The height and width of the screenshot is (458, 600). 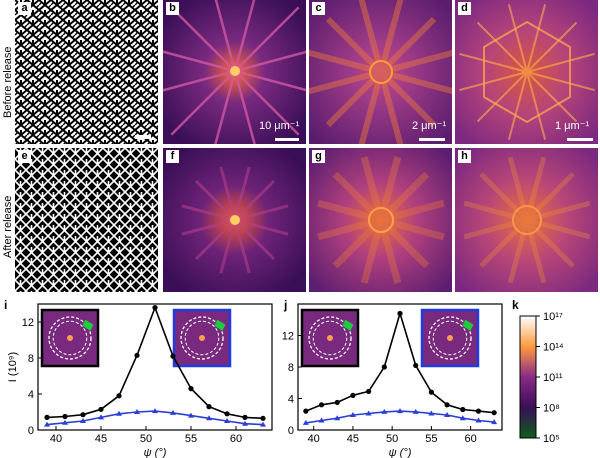 I want to click on colorbar-tick-label: 10¹⁷, so click(x=553, y=317).